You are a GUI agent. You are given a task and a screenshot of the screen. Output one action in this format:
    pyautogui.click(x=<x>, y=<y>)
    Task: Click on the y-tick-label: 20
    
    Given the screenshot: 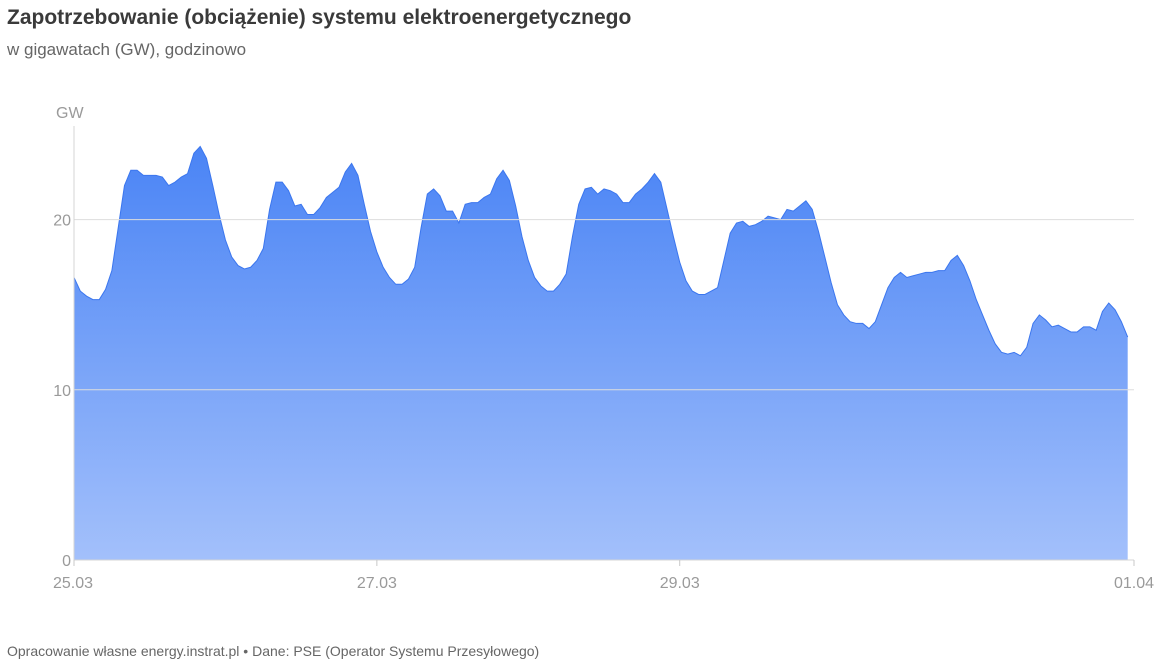 What is the action you would take?
    pyautogui.click(x=62, y=221)
    